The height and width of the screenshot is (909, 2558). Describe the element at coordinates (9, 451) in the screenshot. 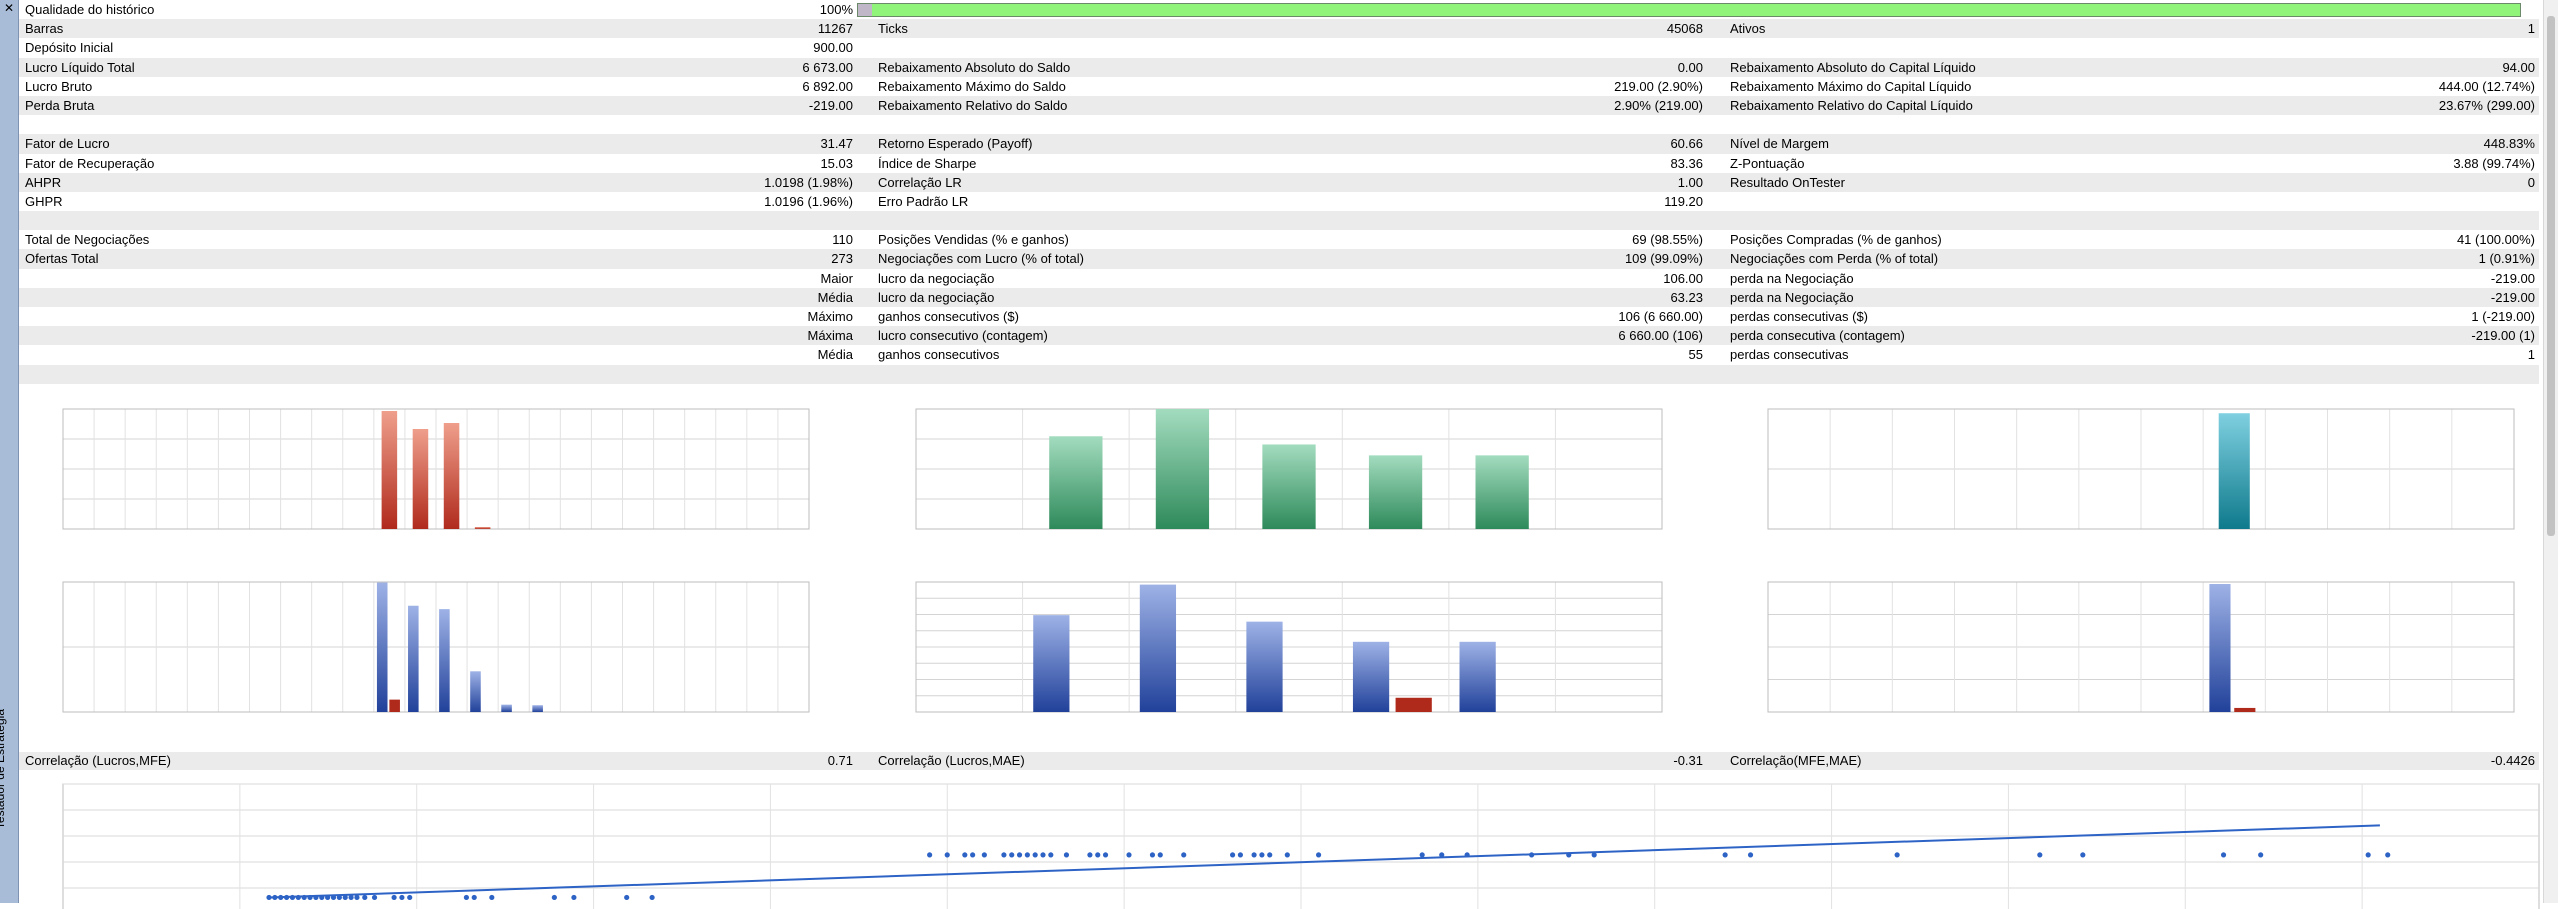

I see `left-sidebar-strip: ✕ Testador de Estratégia` at that location.